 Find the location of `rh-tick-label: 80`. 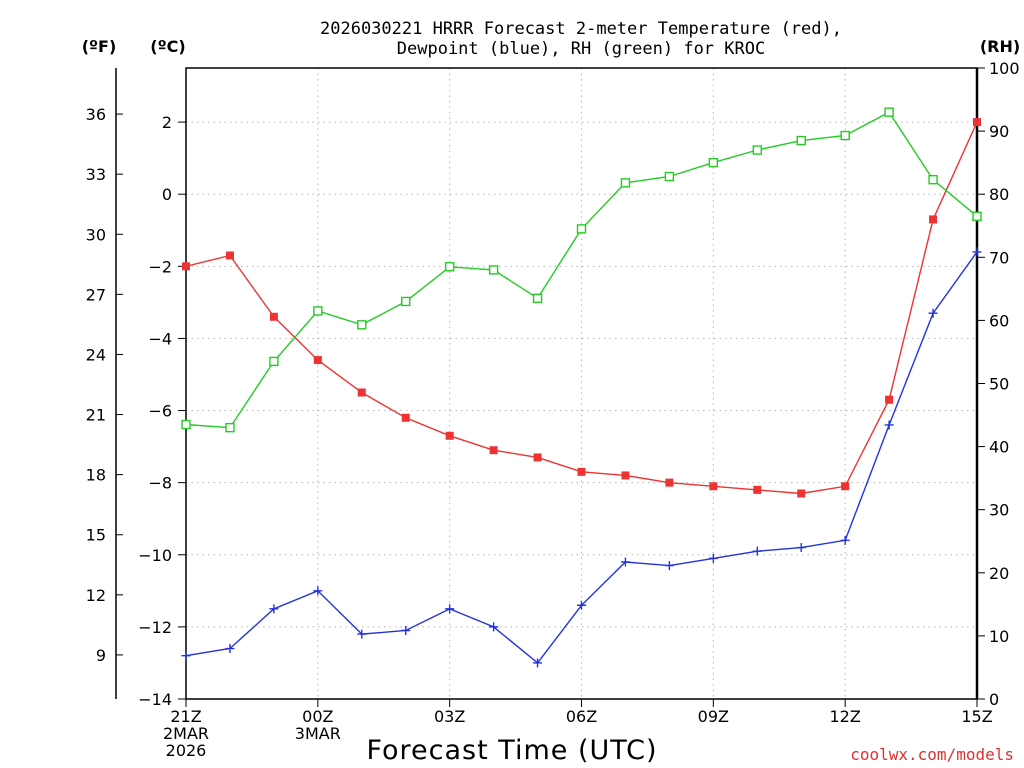

rh-tick-label: 80 is located at coordinates (999, 194).